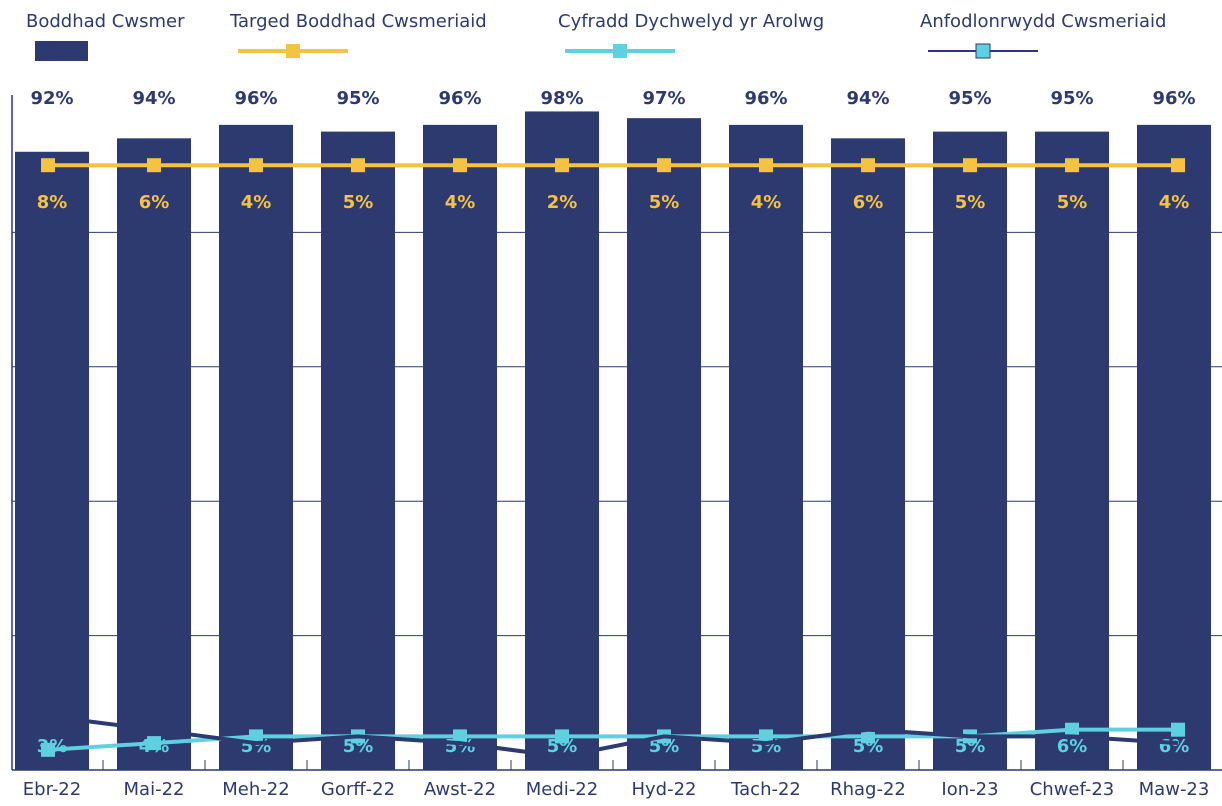 This screenshot has width=1222, height=806. Describe the element at coordinates (663, 789) in the screenshot. I see `x-tick-label: Hyd-22` at that location.